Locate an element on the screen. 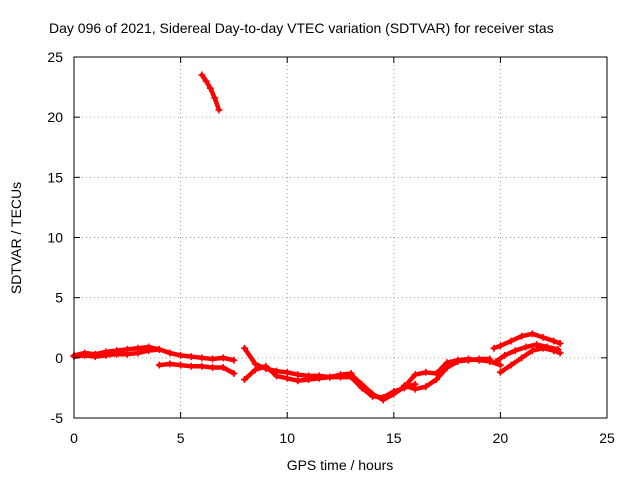 The width and height of the screenshot is (640, 480). y-axis-label: SDTVAR / TECUs is located at coordinates (16, 238).